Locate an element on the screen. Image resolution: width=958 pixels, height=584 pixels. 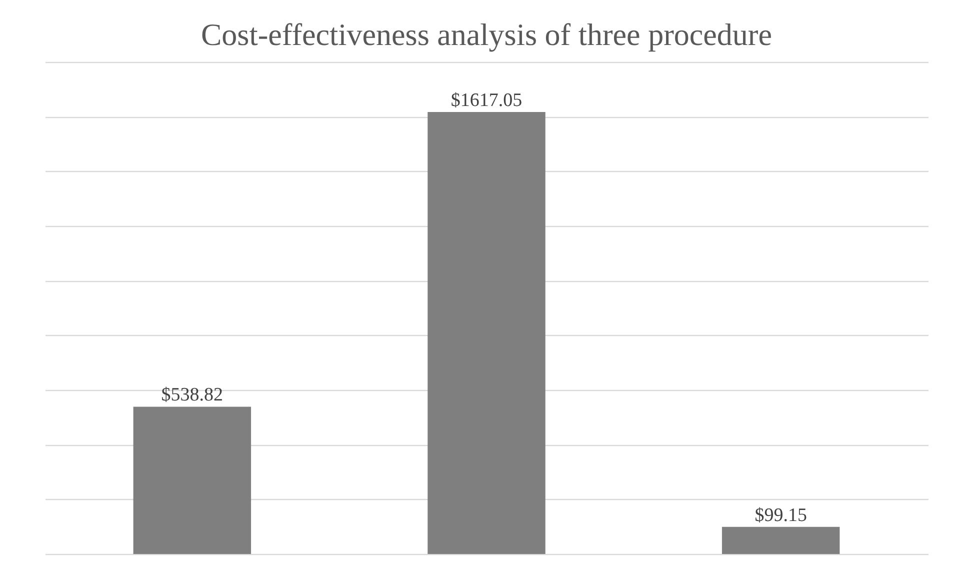
data-label: $1617.05 is located at coordinates (486, 101).